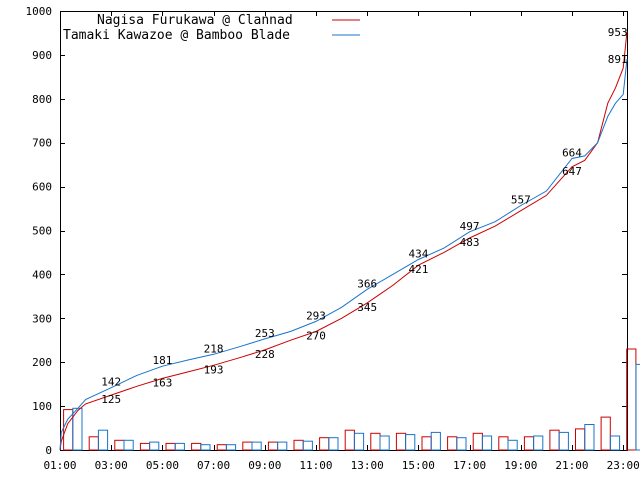 The image size is (640, 480). Describe the element at coordinates (572, 153) in the screenshot. I see `data-label: 664` at that location.